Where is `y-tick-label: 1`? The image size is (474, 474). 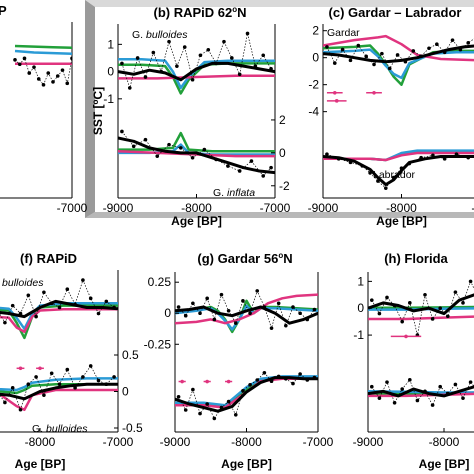
y-tick-label: 1 is located at coordinates (360, 281).